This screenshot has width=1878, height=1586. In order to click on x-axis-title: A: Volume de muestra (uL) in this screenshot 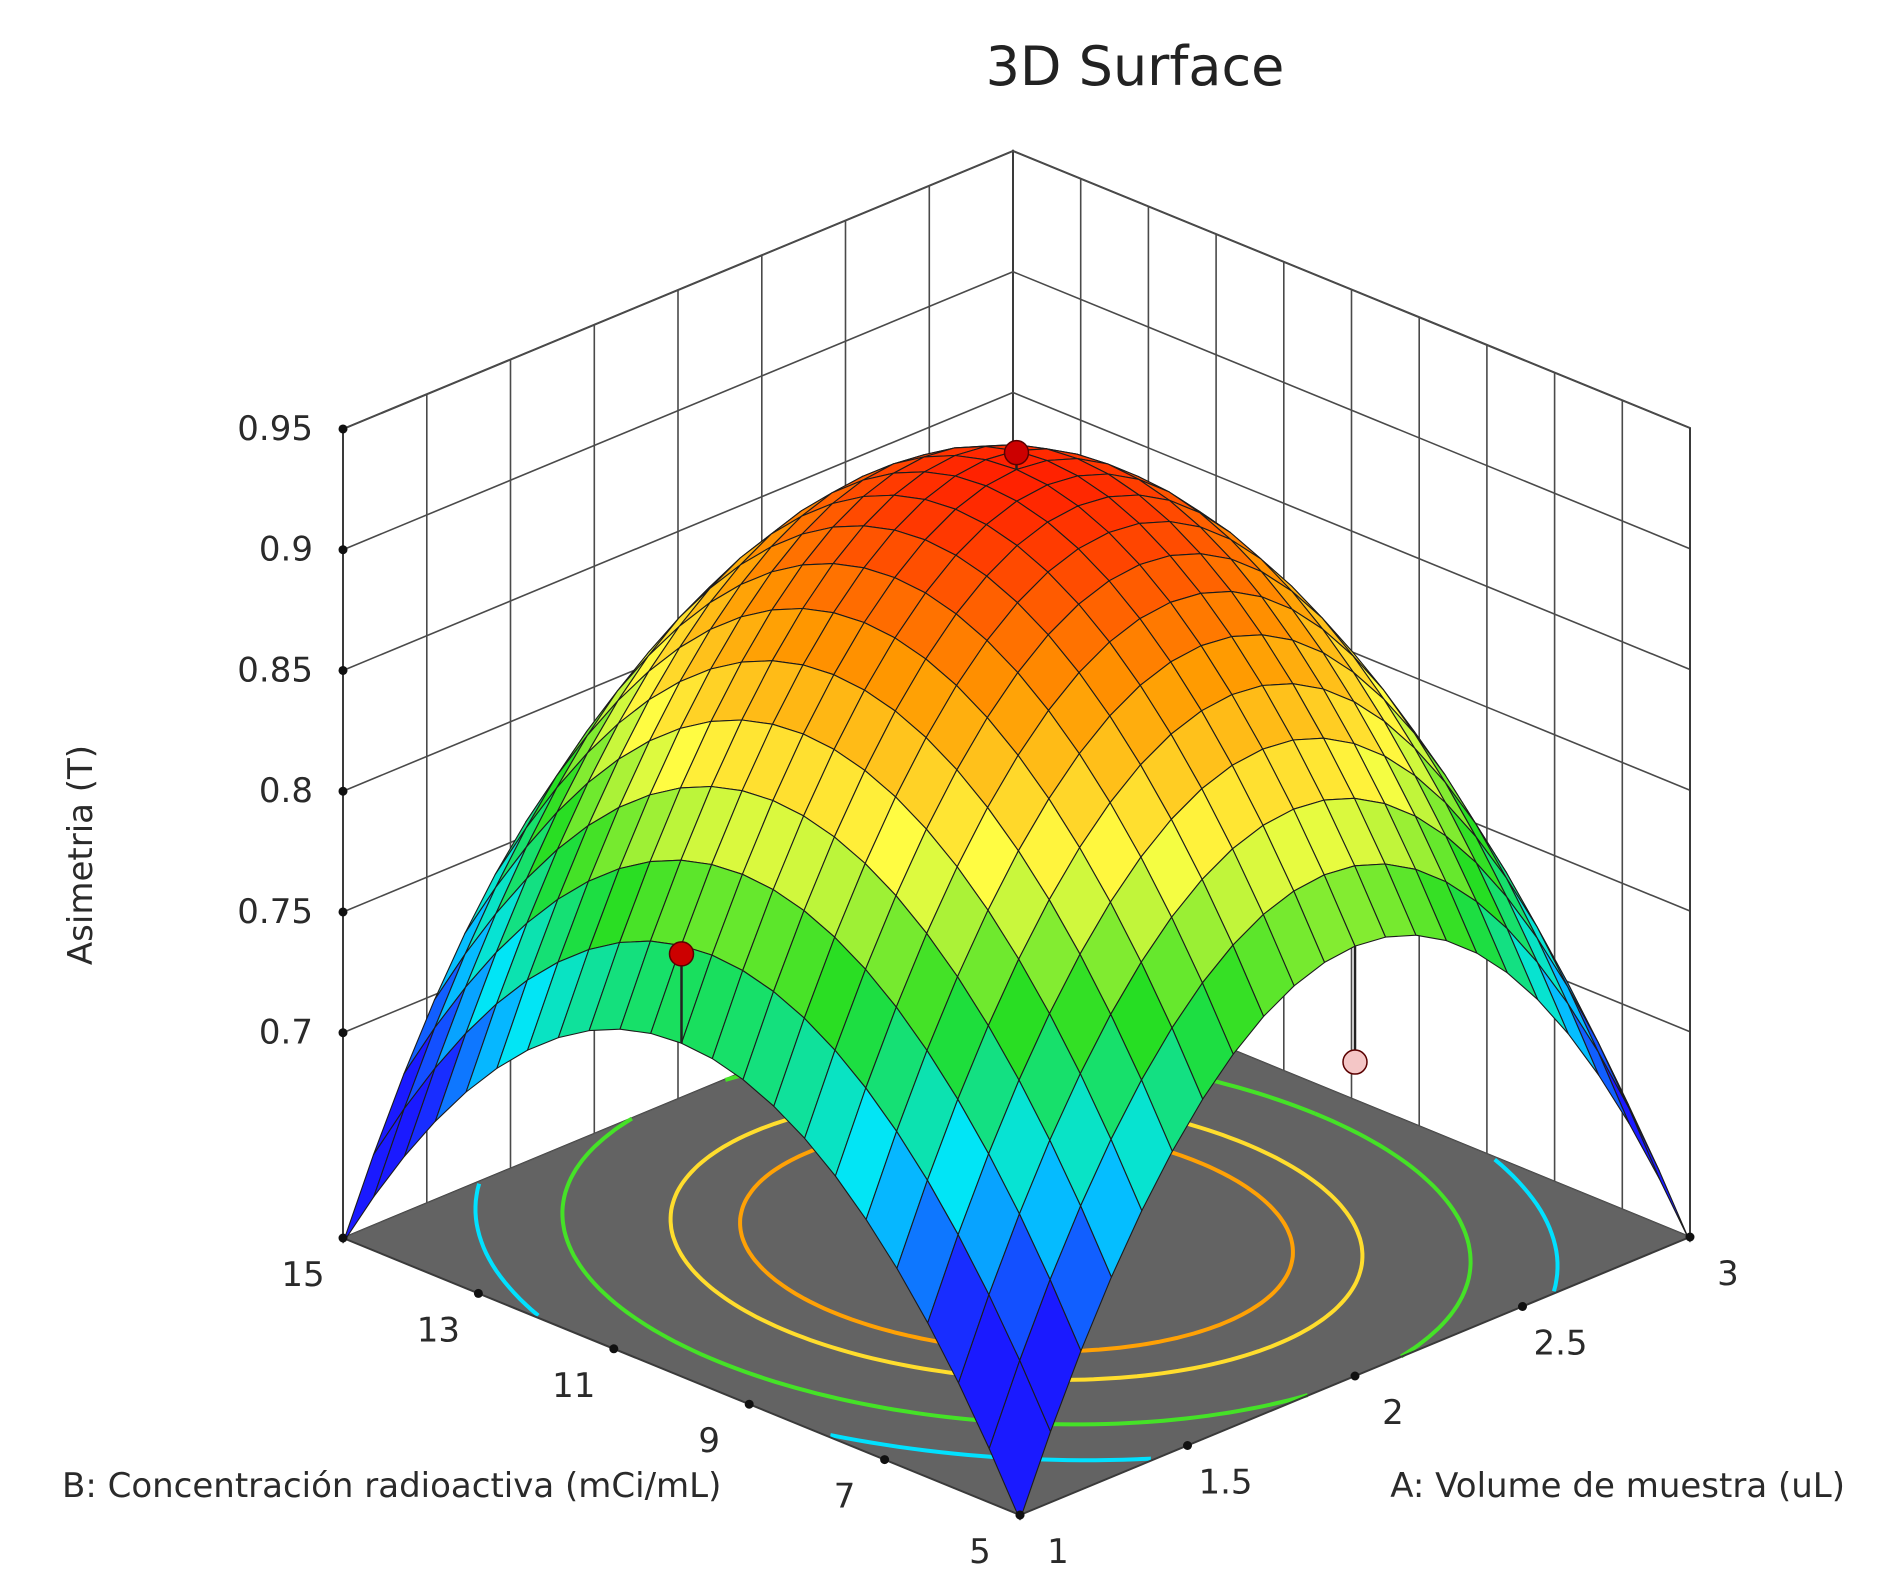, I will do `click(1617, 1486)`.